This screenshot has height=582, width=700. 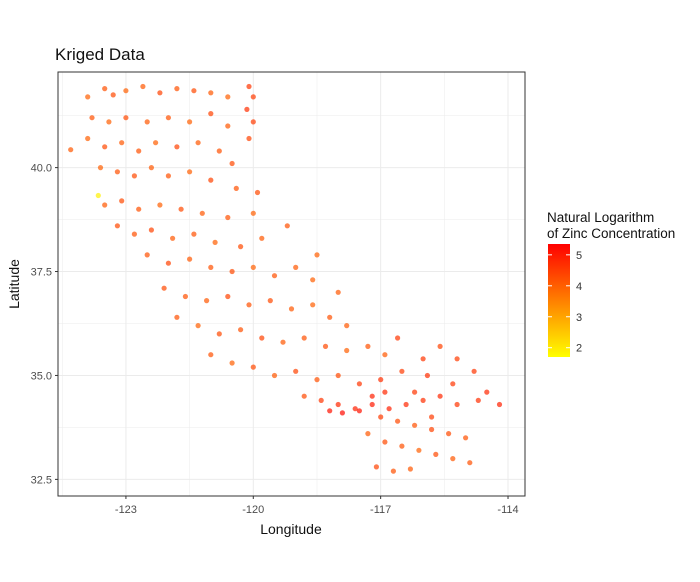 I want to click on legend-tick-label: 2, so click(x=579, y=349).